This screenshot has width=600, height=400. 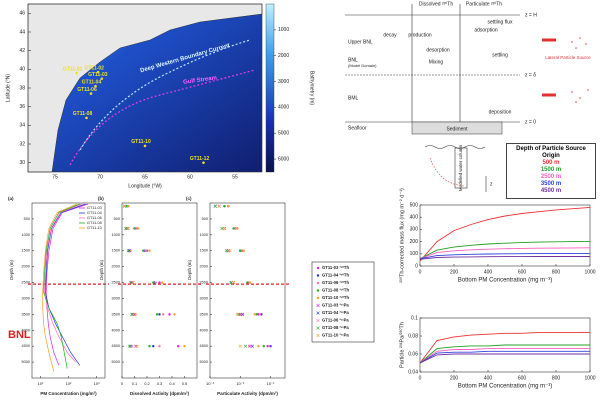 I want to click on x-tick-label: 10², so click(x=69, y=383).